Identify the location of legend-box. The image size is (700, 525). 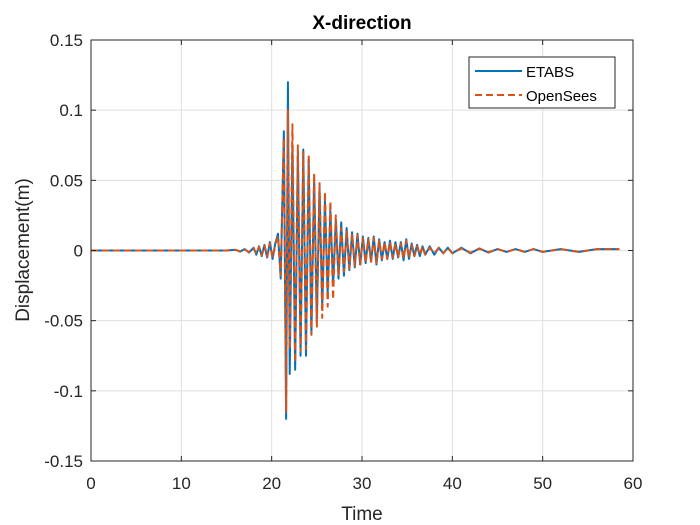
(542, 82).